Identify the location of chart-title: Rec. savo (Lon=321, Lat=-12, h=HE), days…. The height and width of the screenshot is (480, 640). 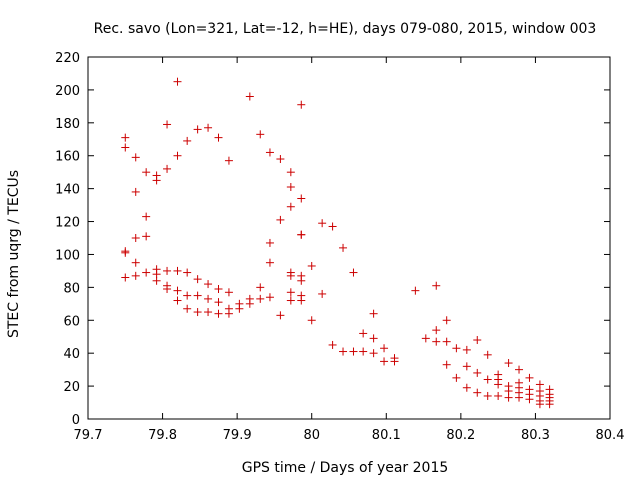
(345, 29).